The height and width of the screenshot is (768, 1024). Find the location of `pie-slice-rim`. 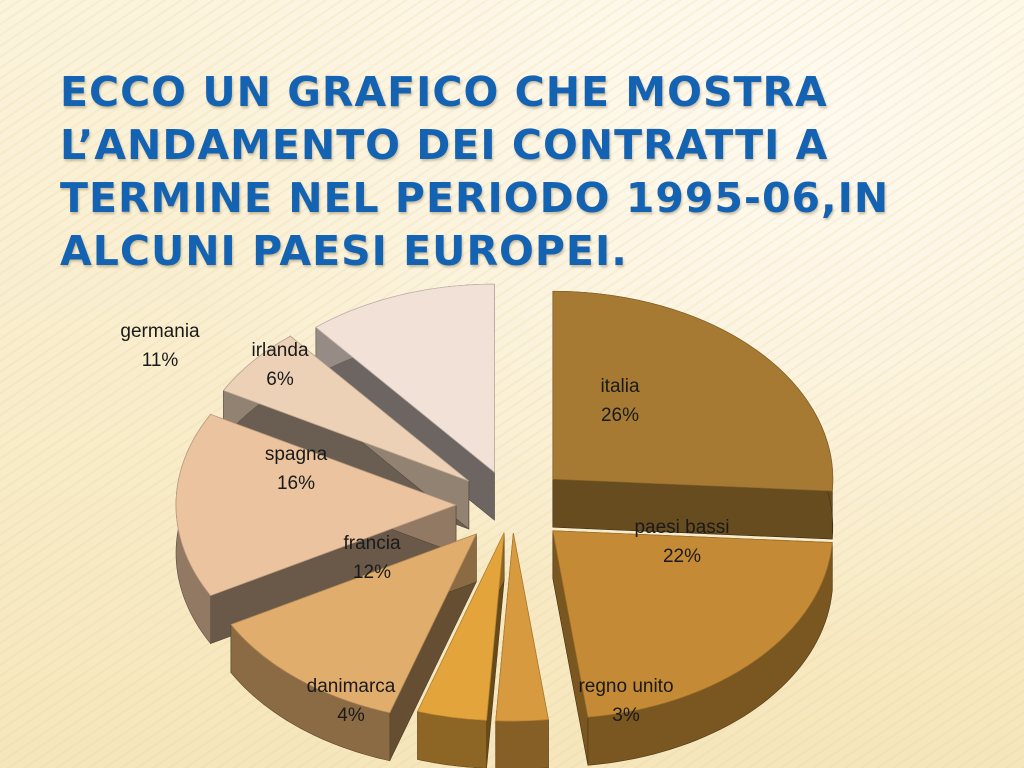

pie-slice-rim is located at coordinates (522, 743).